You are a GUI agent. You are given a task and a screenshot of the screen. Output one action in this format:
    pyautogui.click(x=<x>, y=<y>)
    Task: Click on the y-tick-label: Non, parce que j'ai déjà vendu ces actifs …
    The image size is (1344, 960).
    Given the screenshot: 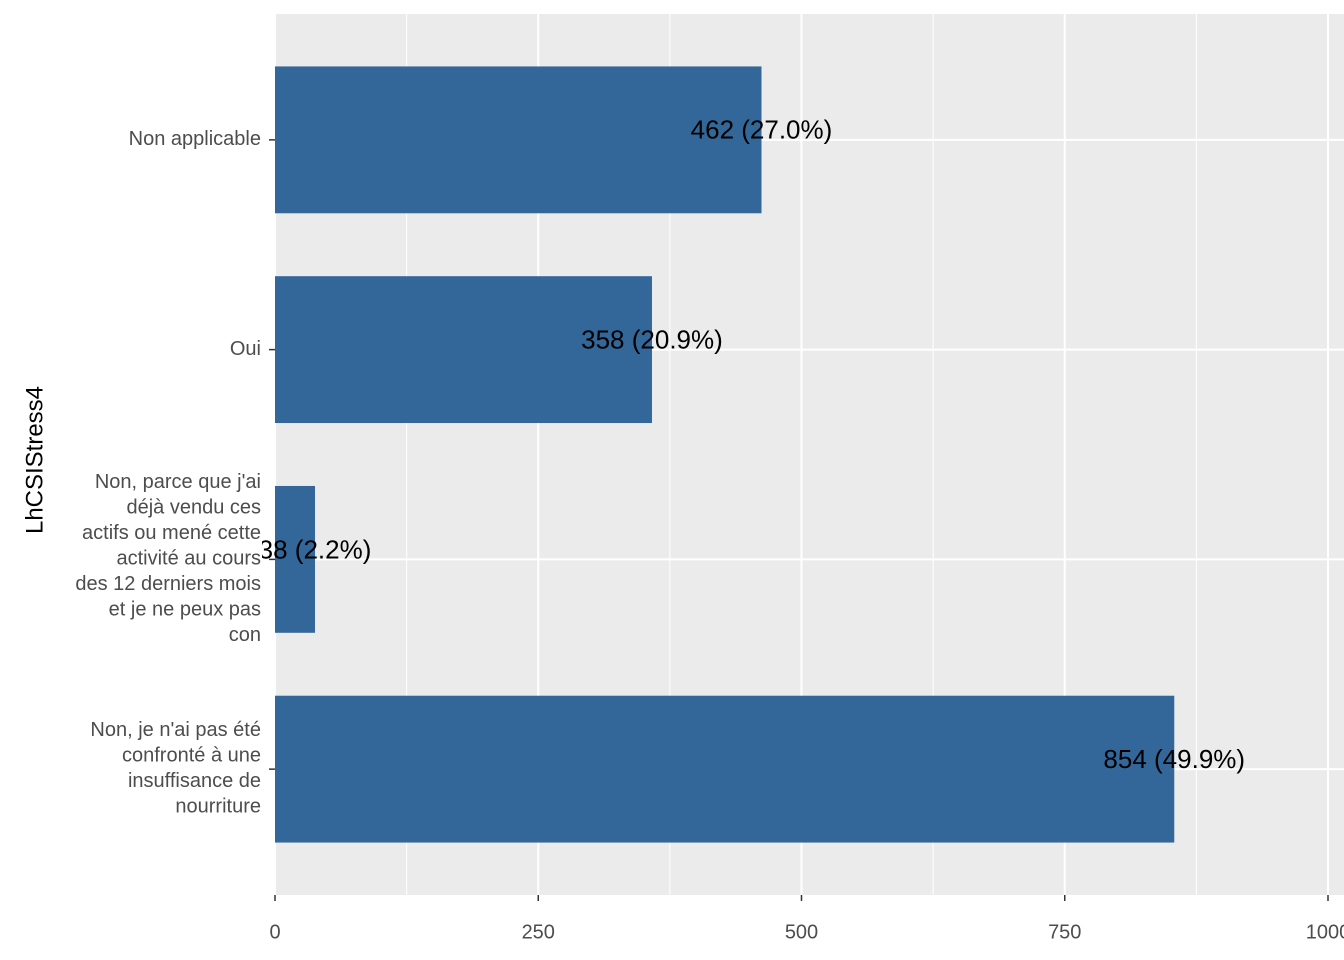 What is the action you would take?
    pyautogui.click(x=168, y=558)
    